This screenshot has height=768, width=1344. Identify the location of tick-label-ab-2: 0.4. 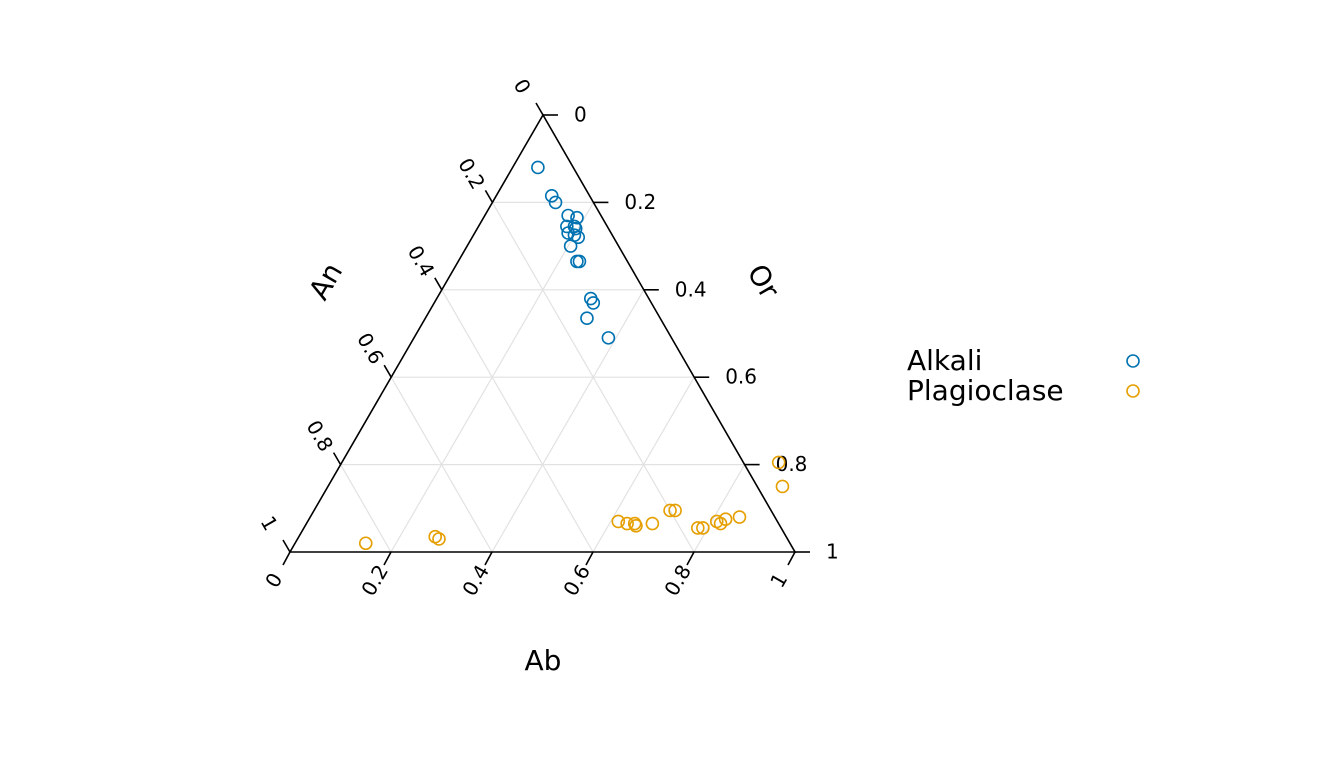
(475, 580).